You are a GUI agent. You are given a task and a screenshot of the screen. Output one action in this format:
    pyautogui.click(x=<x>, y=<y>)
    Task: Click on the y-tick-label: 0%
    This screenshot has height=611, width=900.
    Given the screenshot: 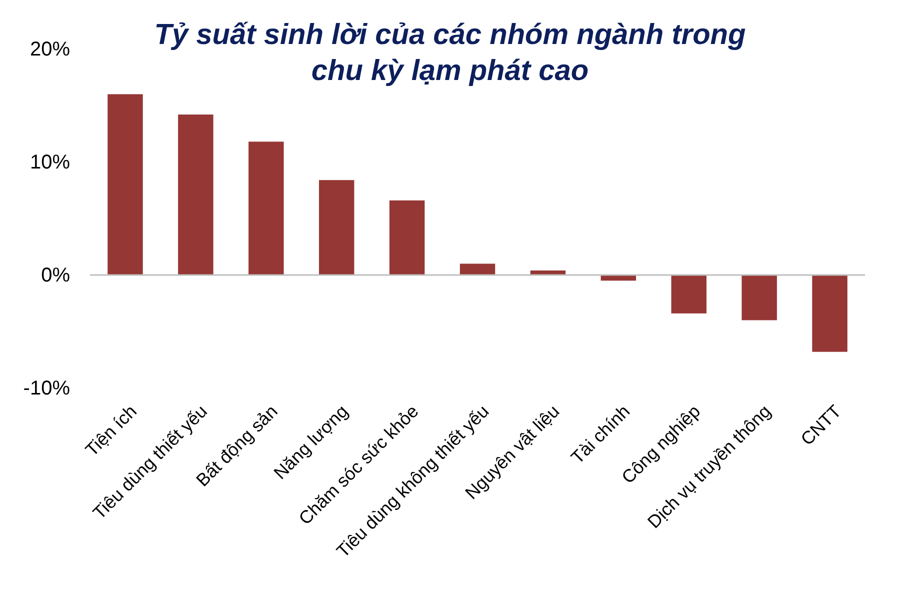 What is the action you would take?
    pyautogui.click(x=55, y=275)
    